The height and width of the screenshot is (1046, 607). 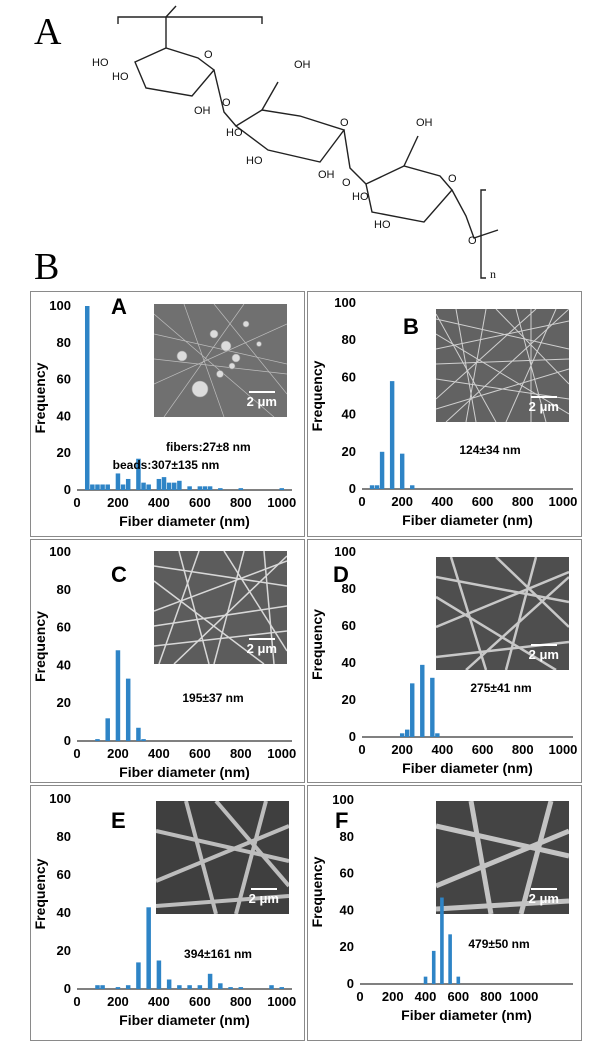 What do you see at coordinates (489, 450) in the screenshot?
I see `mean-annotation: 124±34 nm` at bounding box center [489, 450].